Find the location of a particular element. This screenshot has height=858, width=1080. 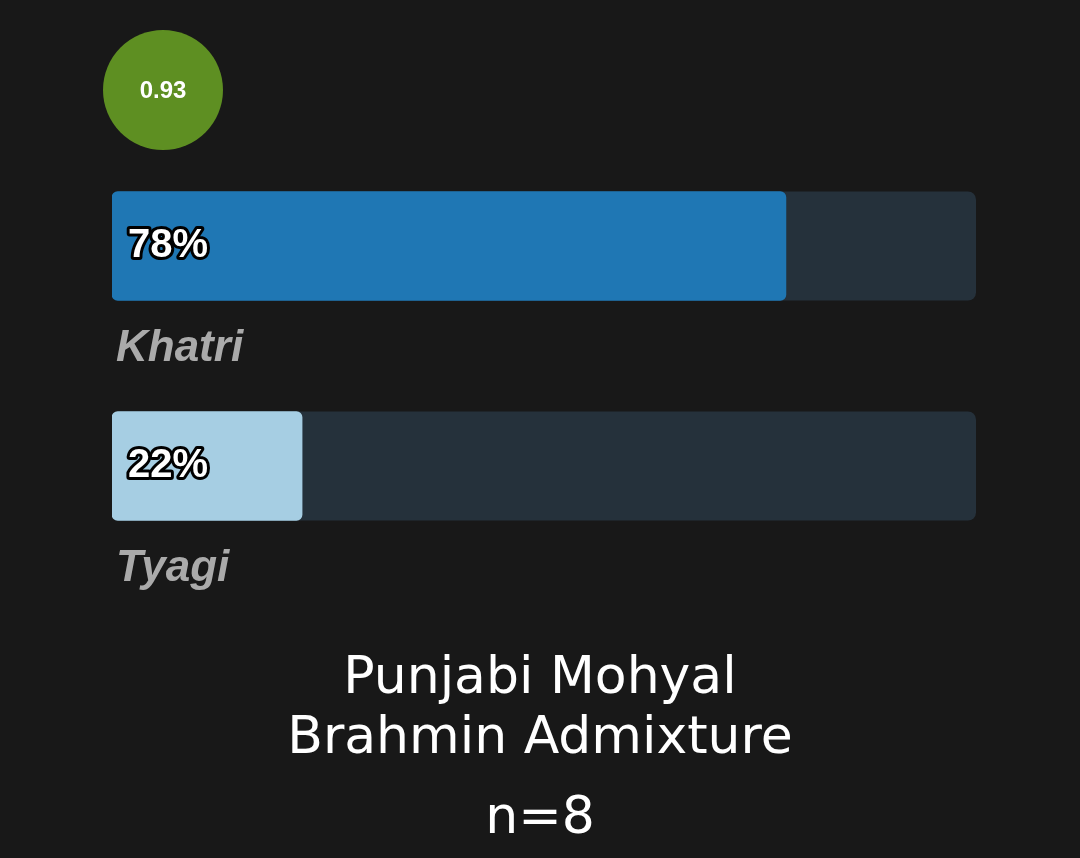

text: n=8 is located at coordinates (540, 815).